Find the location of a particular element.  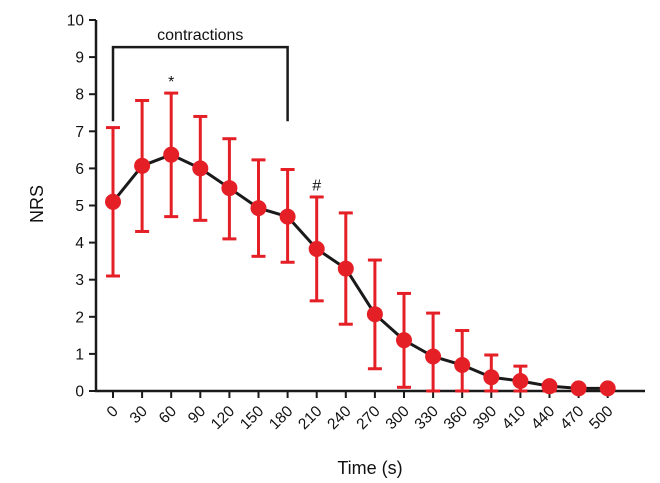

x-tick-label: 470 is located at coordinates (572, 418).